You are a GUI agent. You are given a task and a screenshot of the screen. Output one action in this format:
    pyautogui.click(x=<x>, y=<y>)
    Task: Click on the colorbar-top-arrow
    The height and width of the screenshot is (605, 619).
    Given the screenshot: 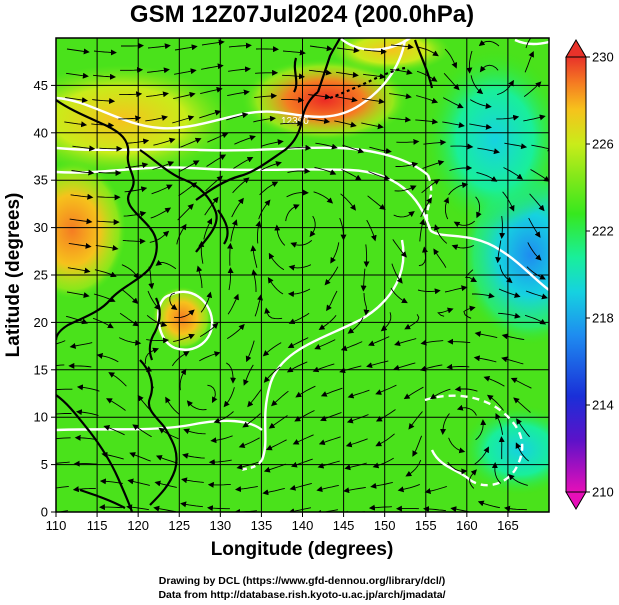 What is the action you would take?
    pyautogui.click(x=576, y=48)
    